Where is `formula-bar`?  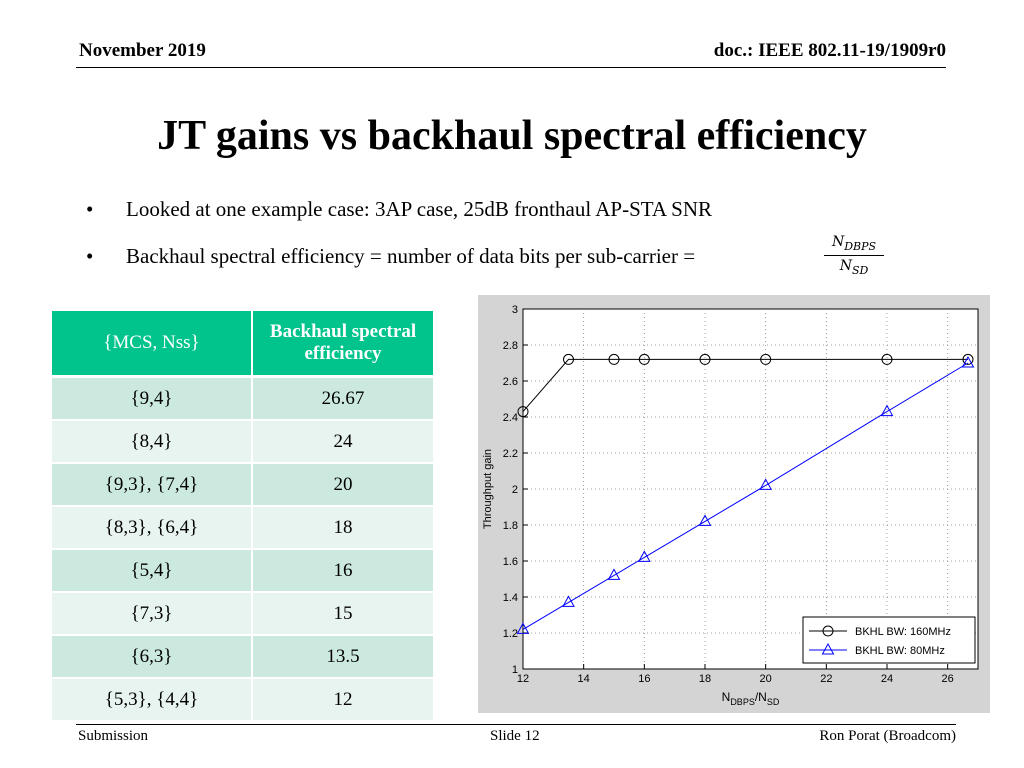 formula-bar is located at coordinates (854, 255).